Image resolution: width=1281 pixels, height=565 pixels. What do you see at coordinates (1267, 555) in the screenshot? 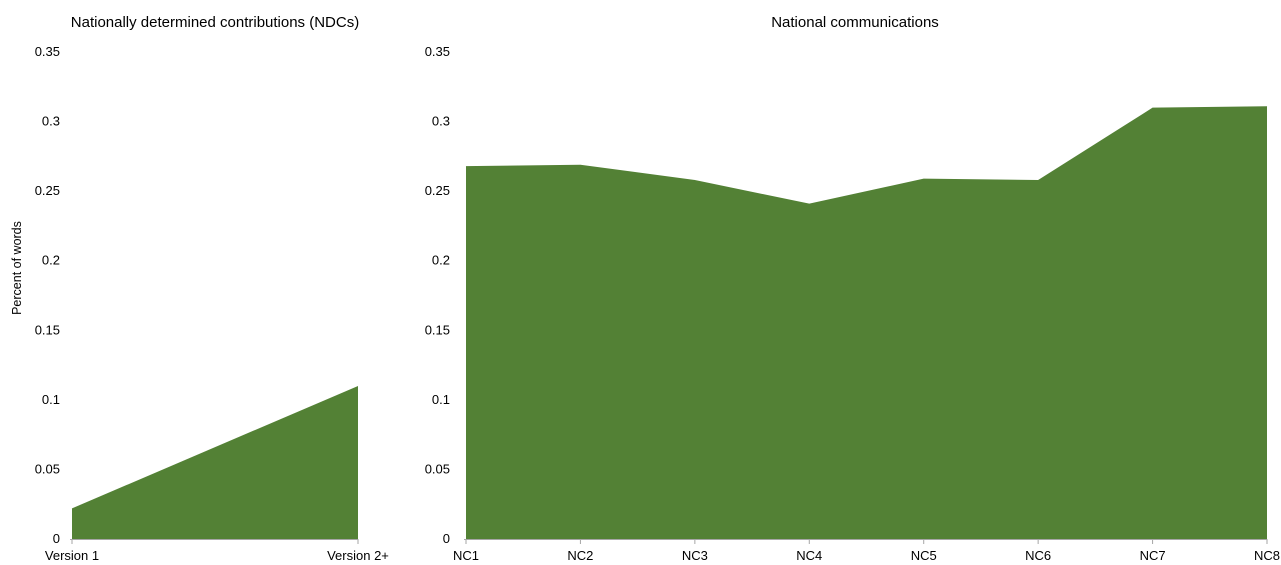
I see `nc-x-tick-label: NC8` at bounding box center [1267, 555].